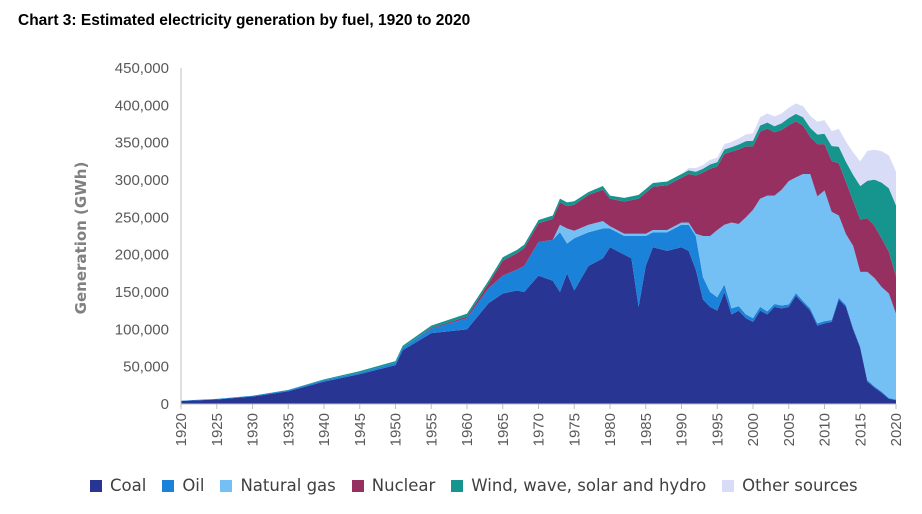  What do you see at coordinates (288, 485) in the screenshot?
I see `legend-label: Natural gas` at bounding box center [288, 485].